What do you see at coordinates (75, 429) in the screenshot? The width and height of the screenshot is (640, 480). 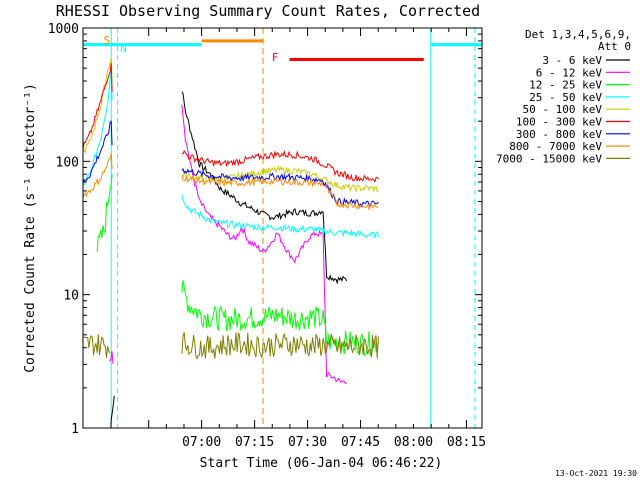 I see `y-tick-label: 1` at bounding box center [75, 429].